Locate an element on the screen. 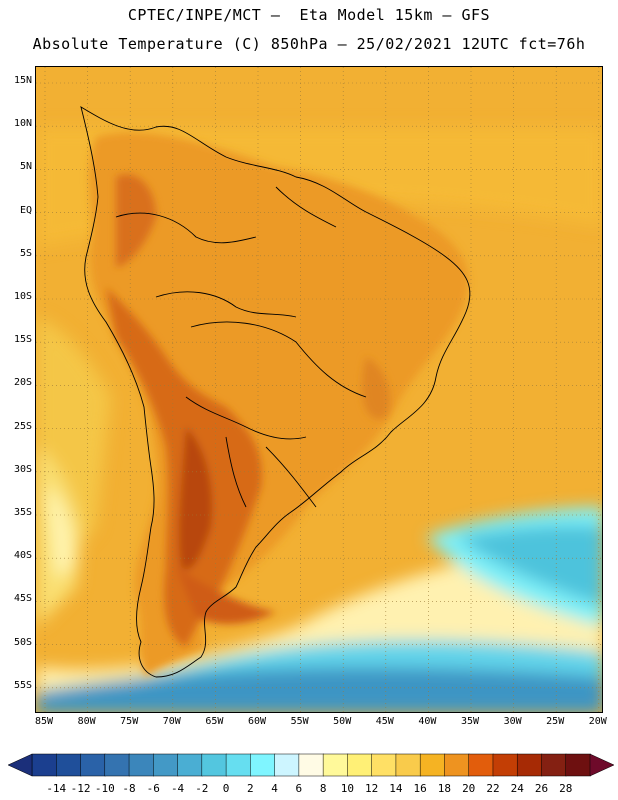 The height and width of the screenshot is (800, 618). colorbar-tick-label: 2 is located at coordinates (250, 788).